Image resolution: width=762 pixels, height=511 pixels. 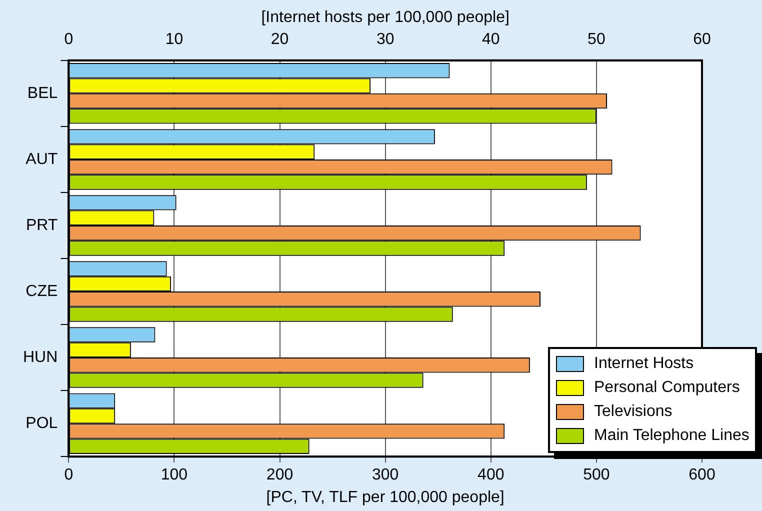 I want to click on y-tick-label: POL, so click(x=42, y=423).